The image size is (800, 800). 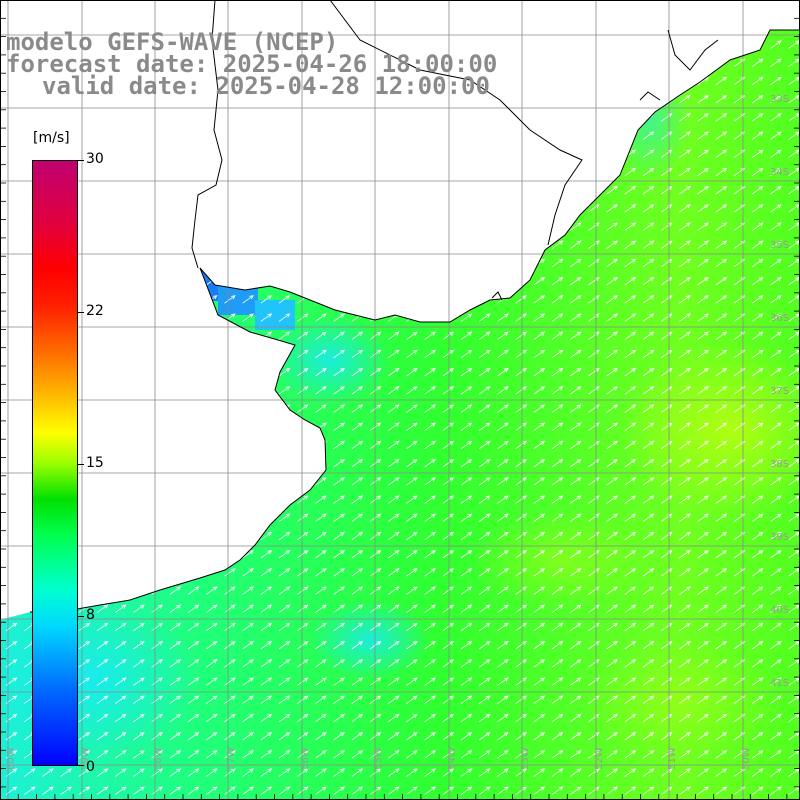 What do you see at coordinates (55, 463) in the screenshot?
I see `colorbar` at bounding box center [55, 463].